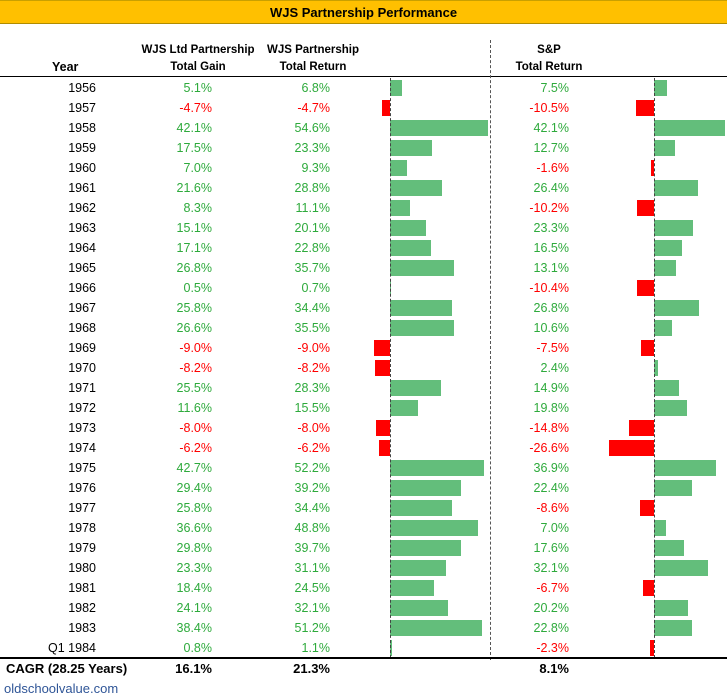 The width and height of the screenshot is (727, 699). Describe the element at coordinates (551, 328) in the screenshot. I see `sp-cell: 10.6%` at that location.